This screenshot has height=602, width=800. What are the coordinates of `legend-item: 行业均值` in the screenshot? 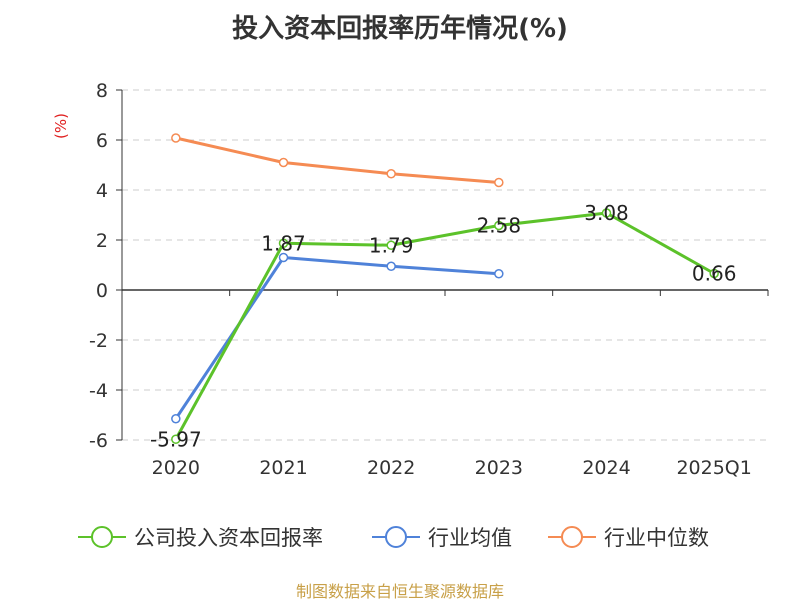 It's located at (442, 538).